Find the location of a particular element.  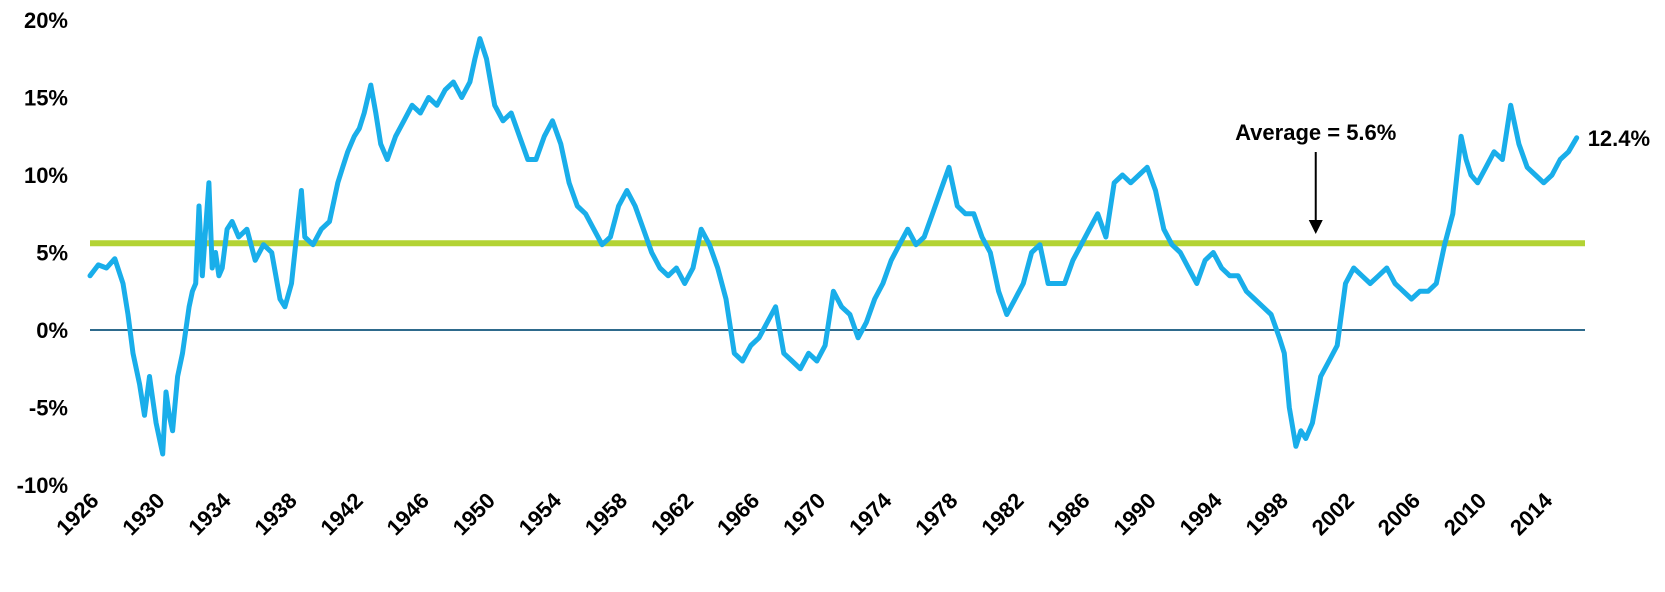

x-tick-label: 1954 is located at coordinates (540, 513).